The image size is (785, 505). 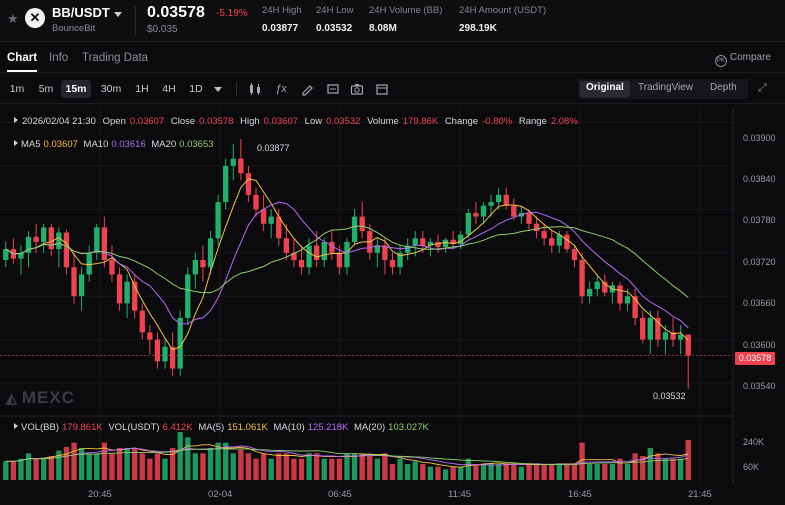 What do you see at coordinates (605, 87) in the screenshot?
I see `view-original: Original` at bounding box center [605, 87].